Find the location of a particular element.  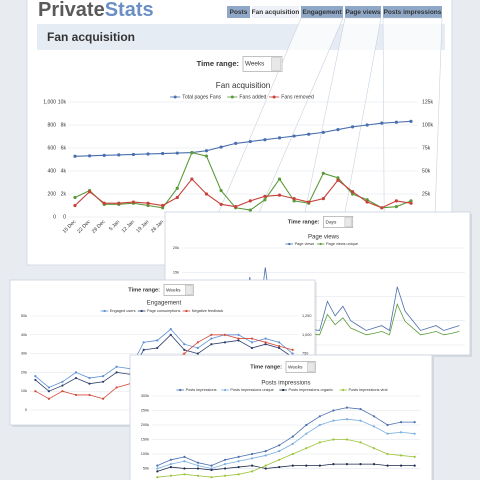

tab-label: Posts is located at coordinates (239, 12).